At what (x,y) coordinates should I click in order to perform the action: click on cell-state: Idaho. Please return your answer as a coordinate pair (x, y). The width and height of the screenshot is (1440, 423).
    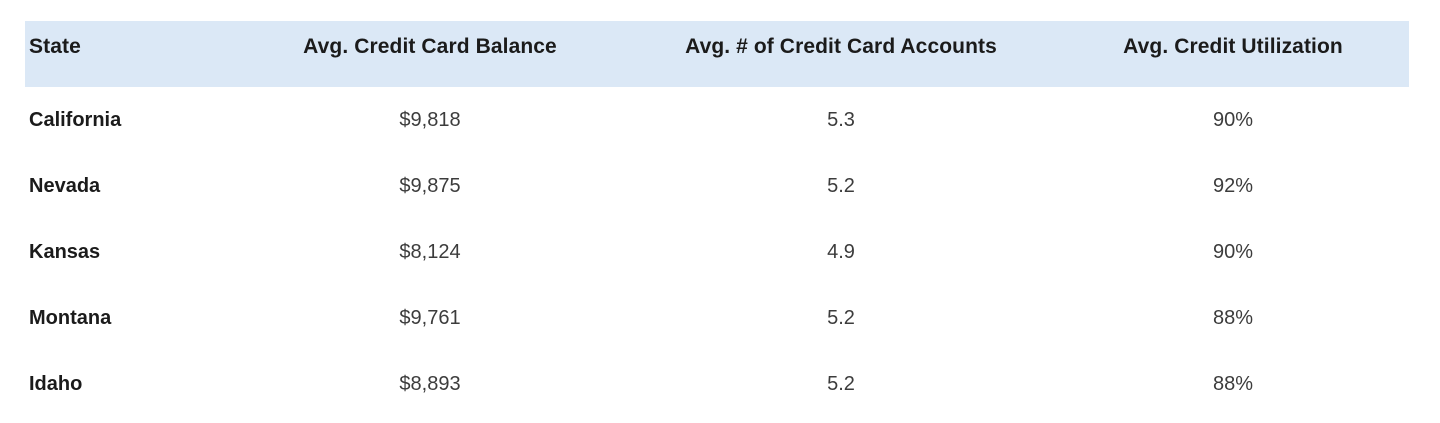
    Looking at the image, I should click on (130, 384).